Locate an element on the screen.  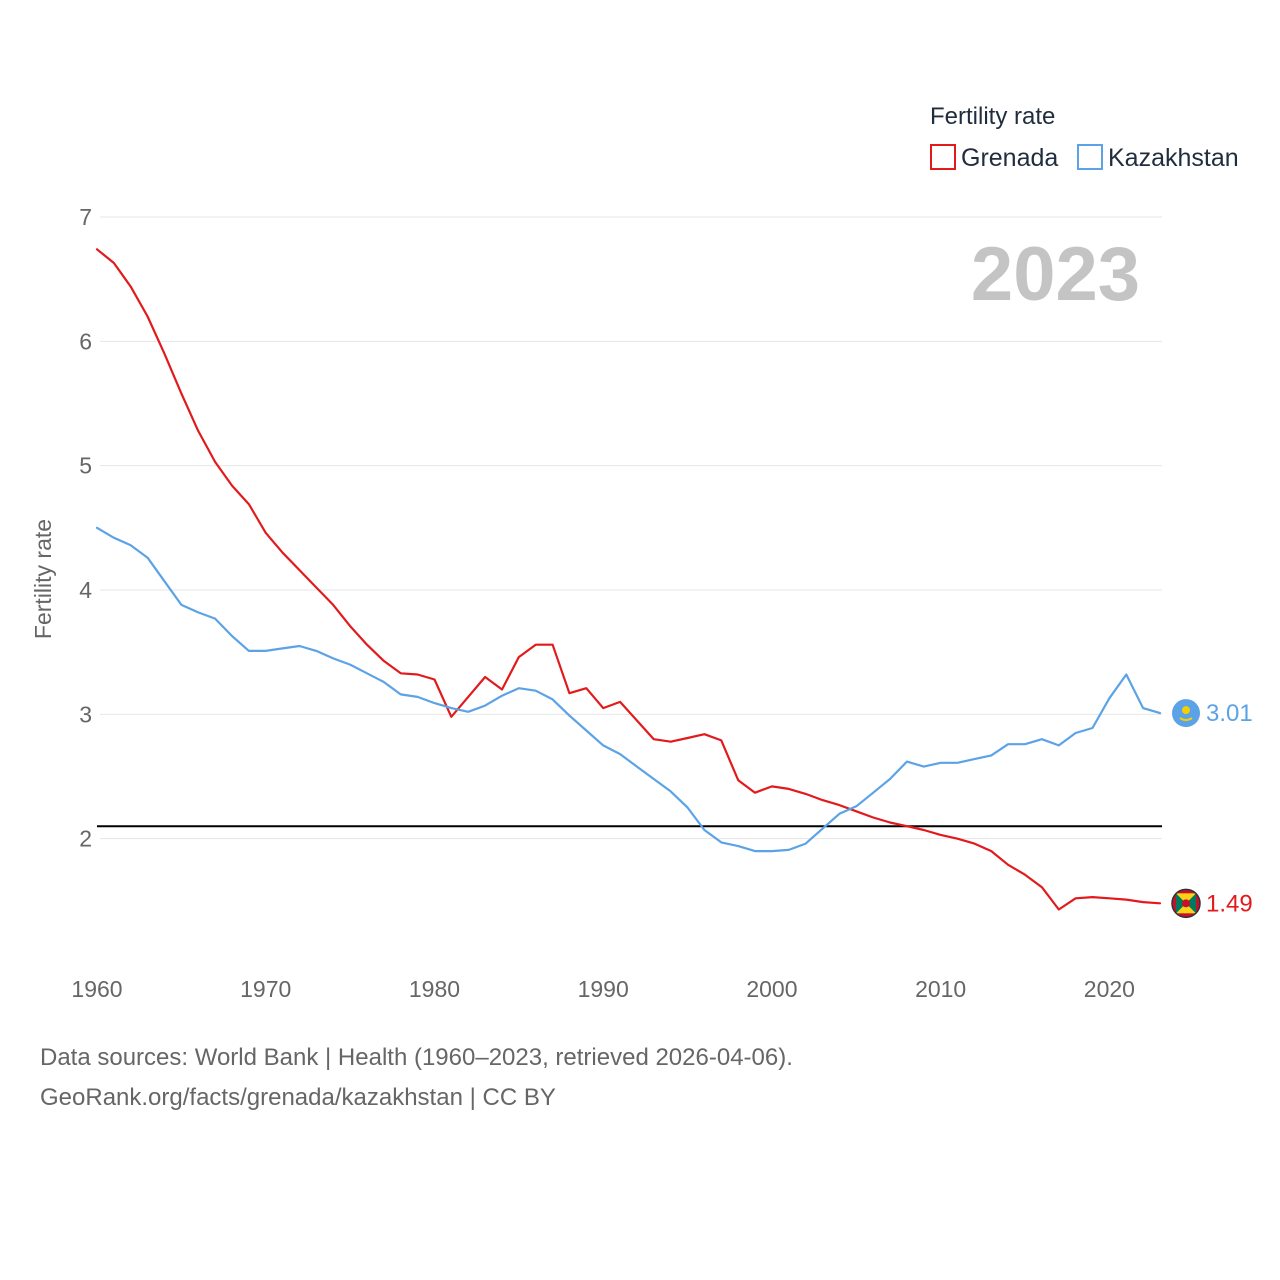
end-label-kazakhstan: 3.01 is located at coordinates (1229, 713).